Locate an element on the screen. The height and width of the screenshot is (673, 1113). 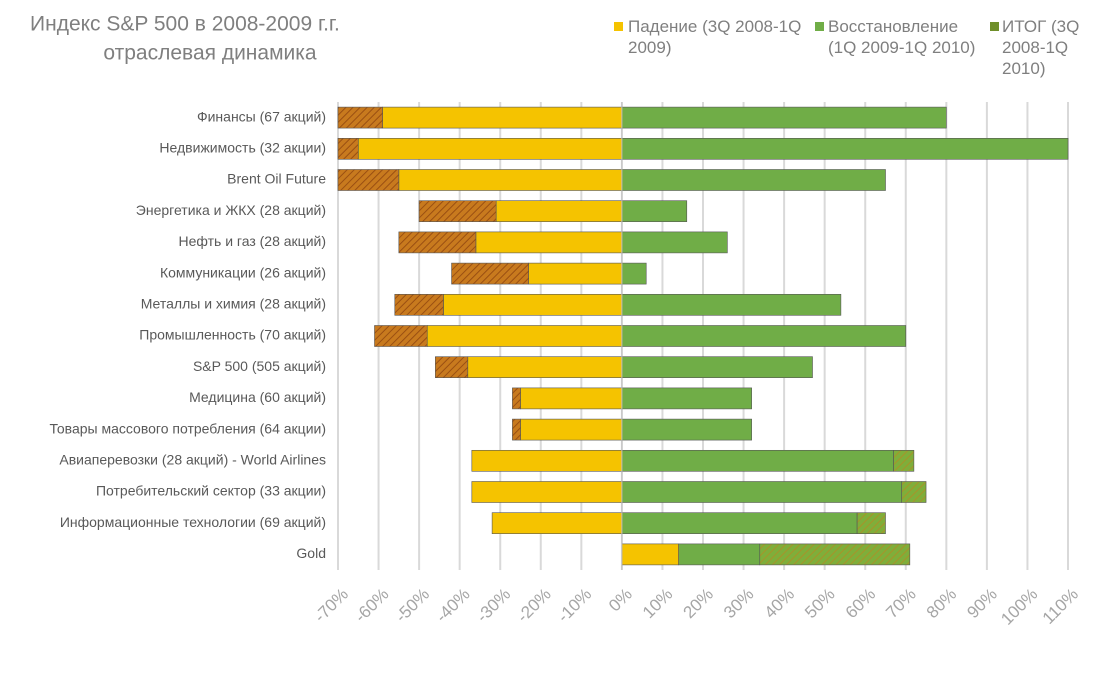
x-tick-label: 10% is located at coordinates (657, 603).